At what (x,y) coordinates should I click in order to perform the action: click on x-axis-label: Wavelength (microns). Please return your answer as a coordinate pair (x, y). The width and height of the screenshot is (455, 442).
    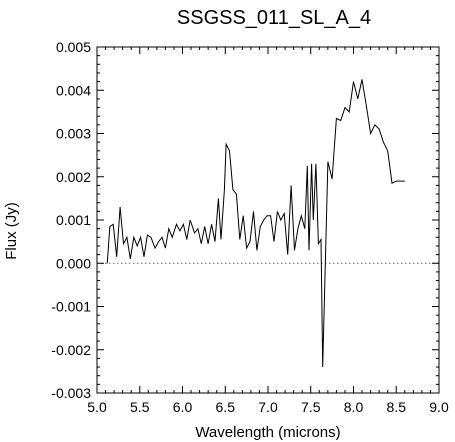
    Looking at the image, I should click on (267, 432).